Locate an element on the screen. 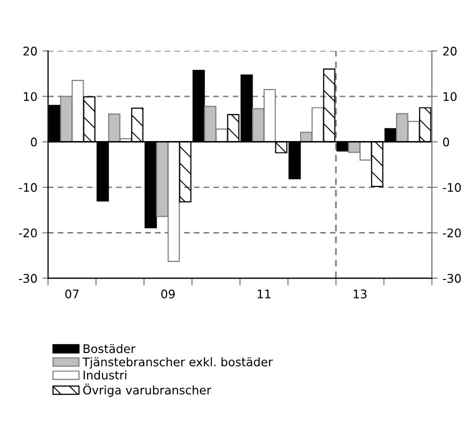  legend-label: Tjänstebranscher exkl. bostäder is located at coordinates (177, 363).